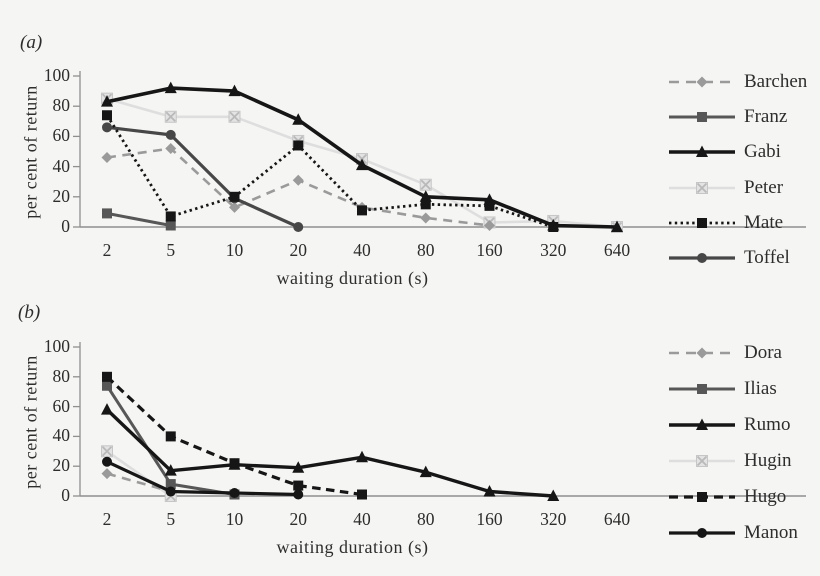  I want to click on legend-item-ilias: Ilias, so click(722, 389).